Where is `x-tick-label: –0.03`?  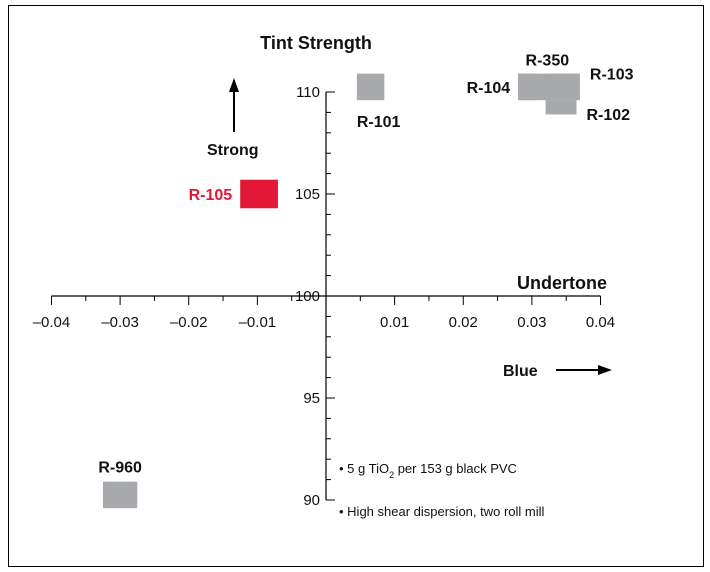
x-tick-label: –0.03 is located at coordinates (120, 322).